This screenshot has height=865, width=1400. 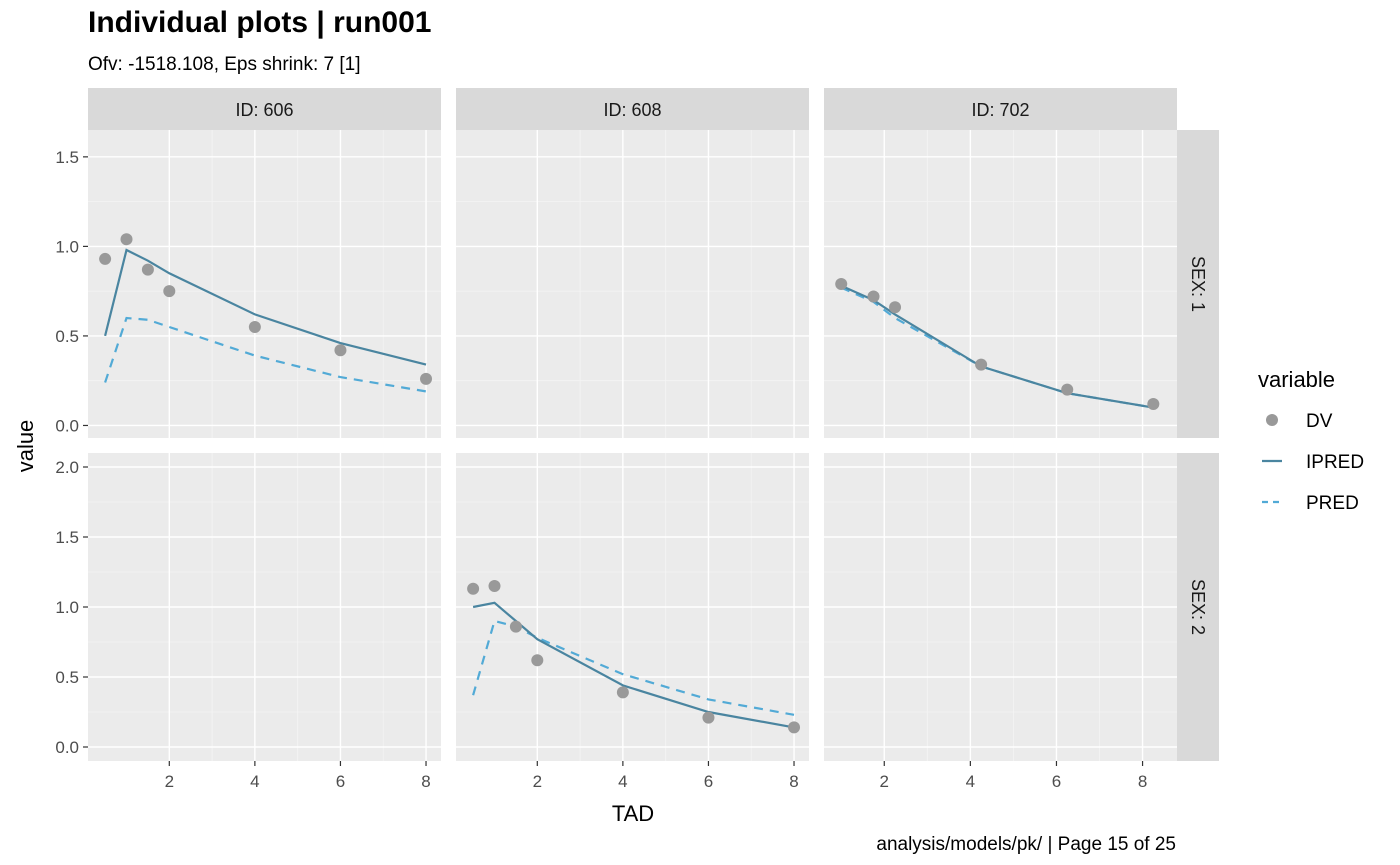 I want to click on legend-key-point, so click(x=1272, y=420).